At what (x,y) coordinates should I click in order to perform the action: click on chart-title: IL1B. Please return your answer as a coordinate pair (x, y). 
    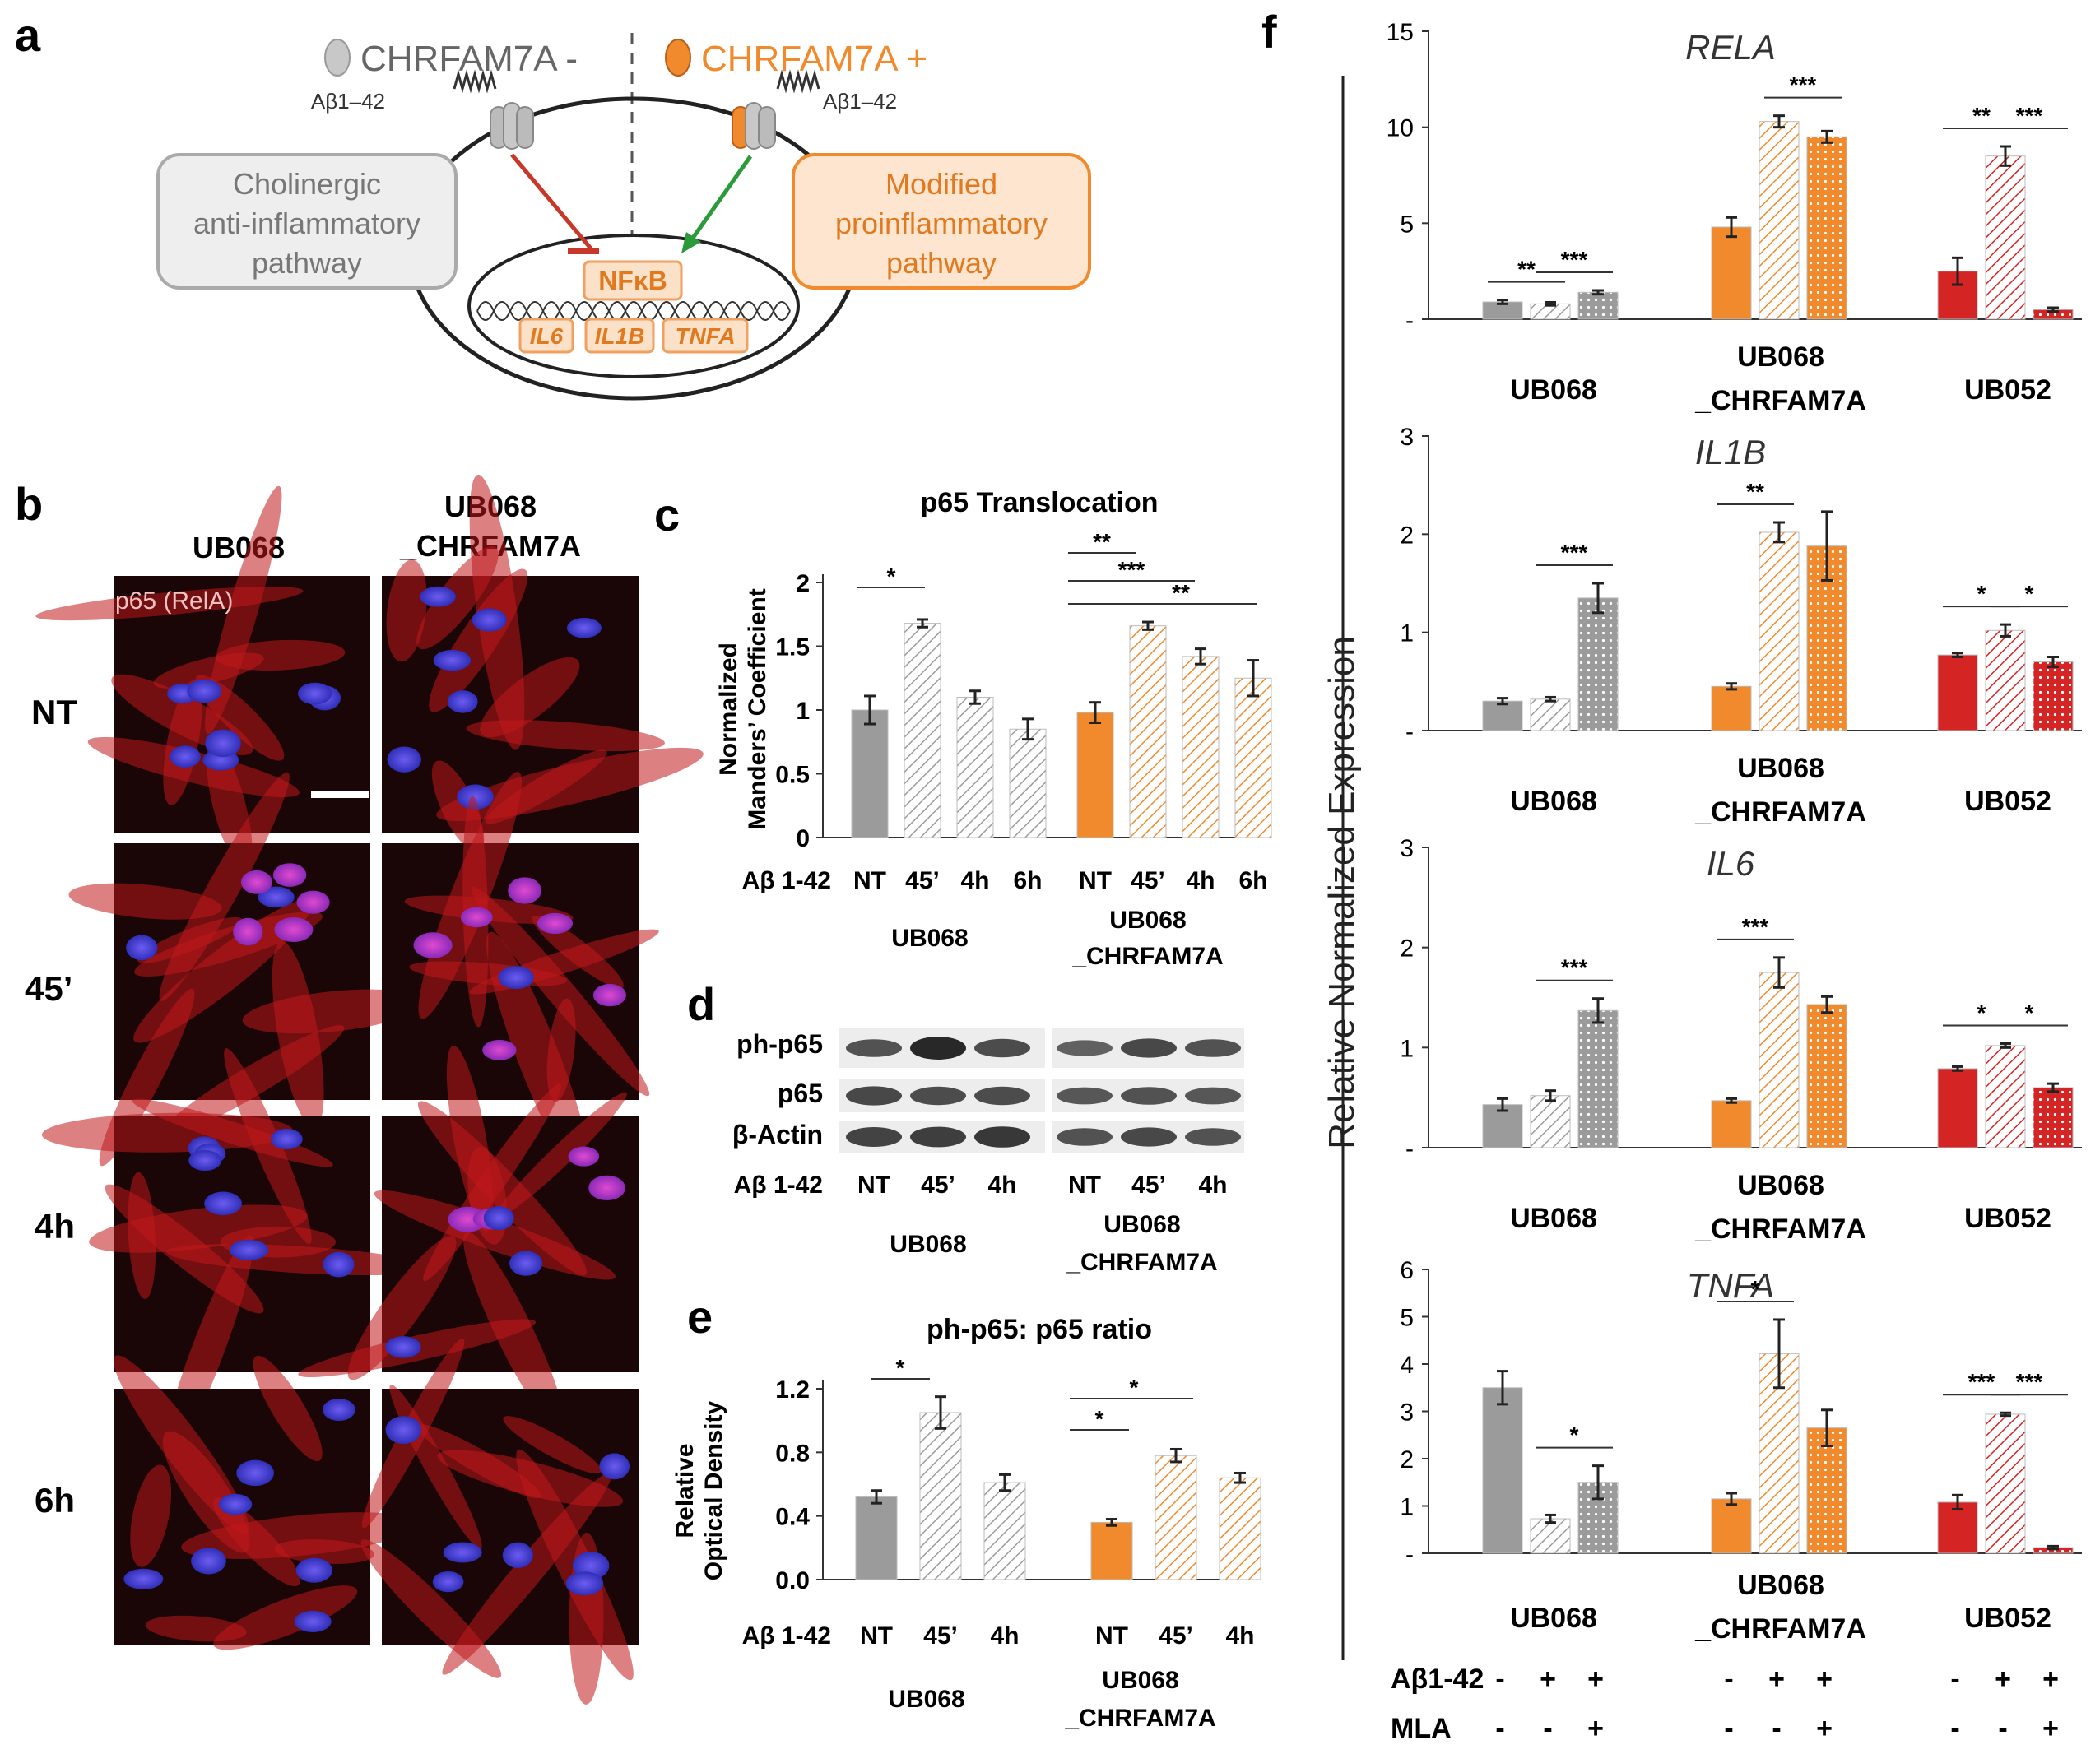
    Looking at the image, I should click on (1730, 452).